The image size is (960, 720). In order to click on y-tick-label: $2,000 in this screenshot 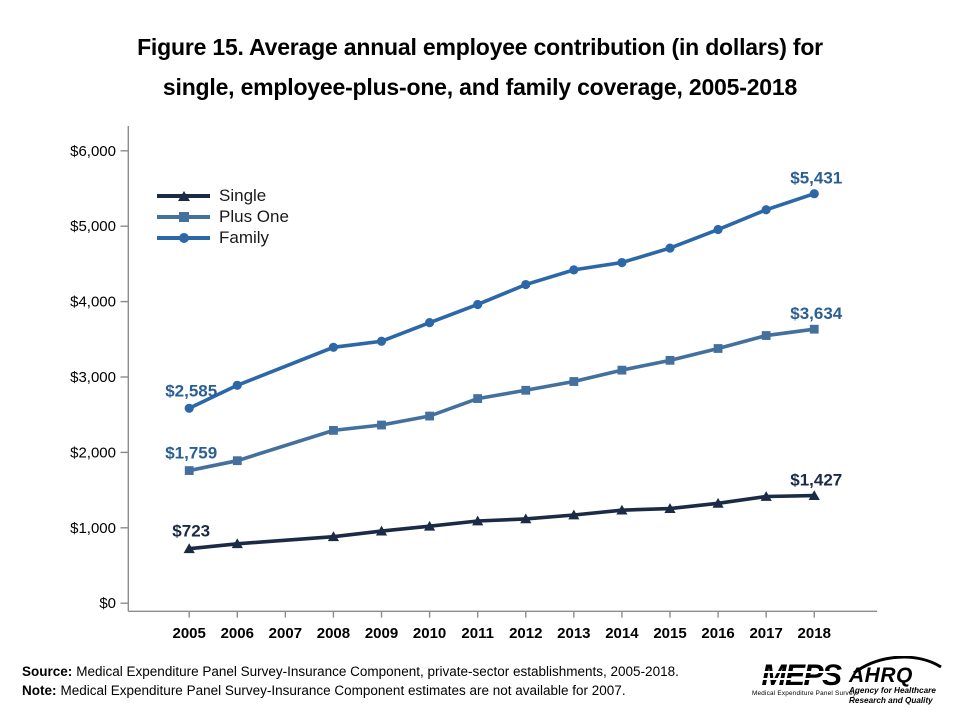, I will do `click(93, 452)`.